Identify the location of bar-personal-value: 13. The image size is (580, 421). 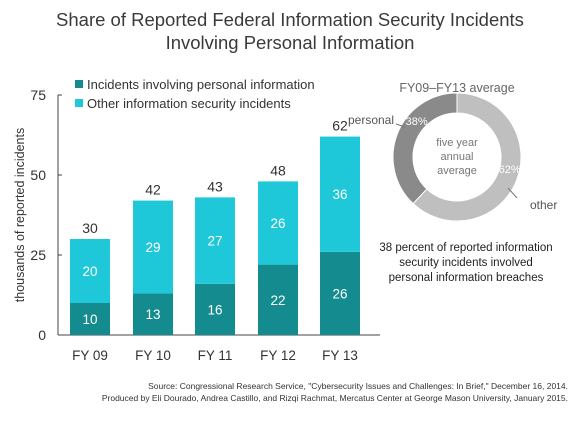
(152, 314).